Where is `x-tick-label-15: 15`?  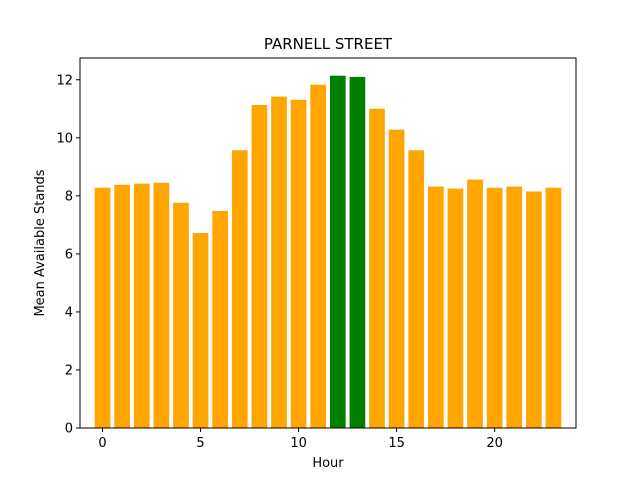
x-tick-label-15: 15 is located at coordinates (396, 443).